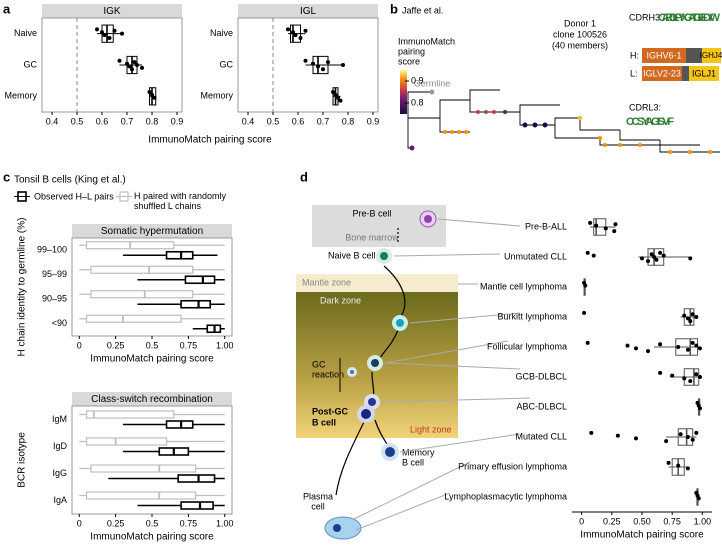 Image resolution: width=722 pixels, height=549 pixels. I want to click on connectors, so click(441, 374).